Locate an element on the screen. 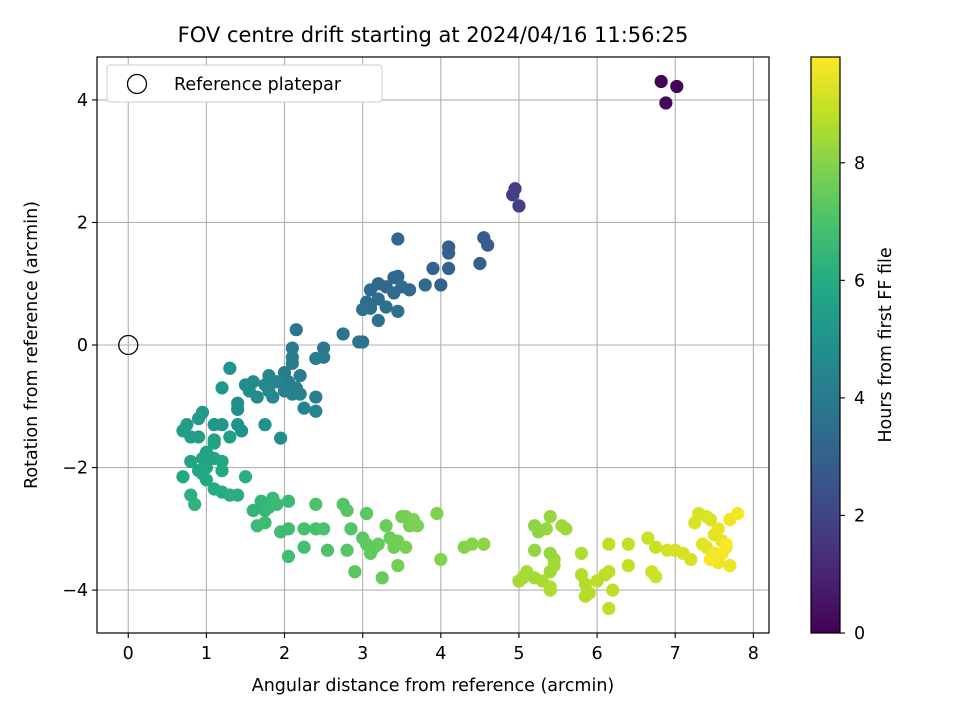 The width and height of the screenshot is (960, 720). y-tick-label: 0 is located at coordinates (82, 346).